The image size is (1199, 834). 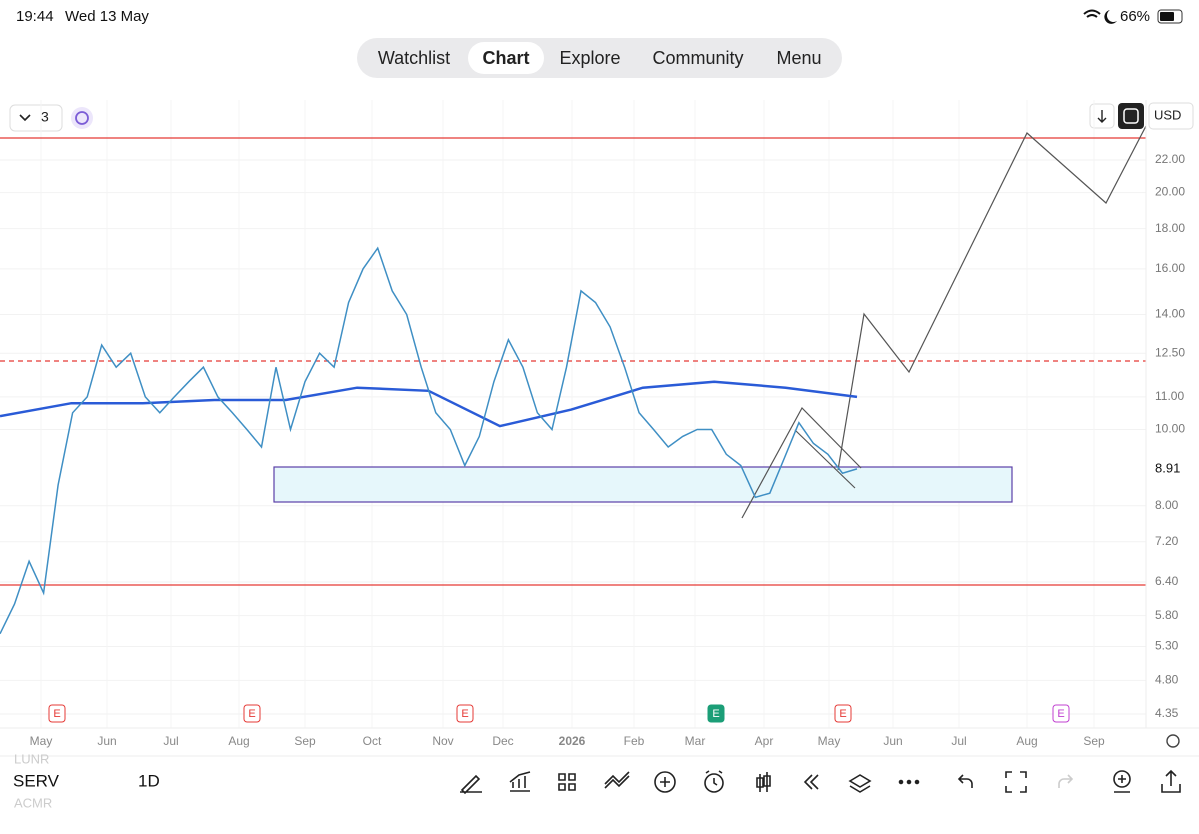 I want to click on tab: Menu, so click(x=798, y=58).